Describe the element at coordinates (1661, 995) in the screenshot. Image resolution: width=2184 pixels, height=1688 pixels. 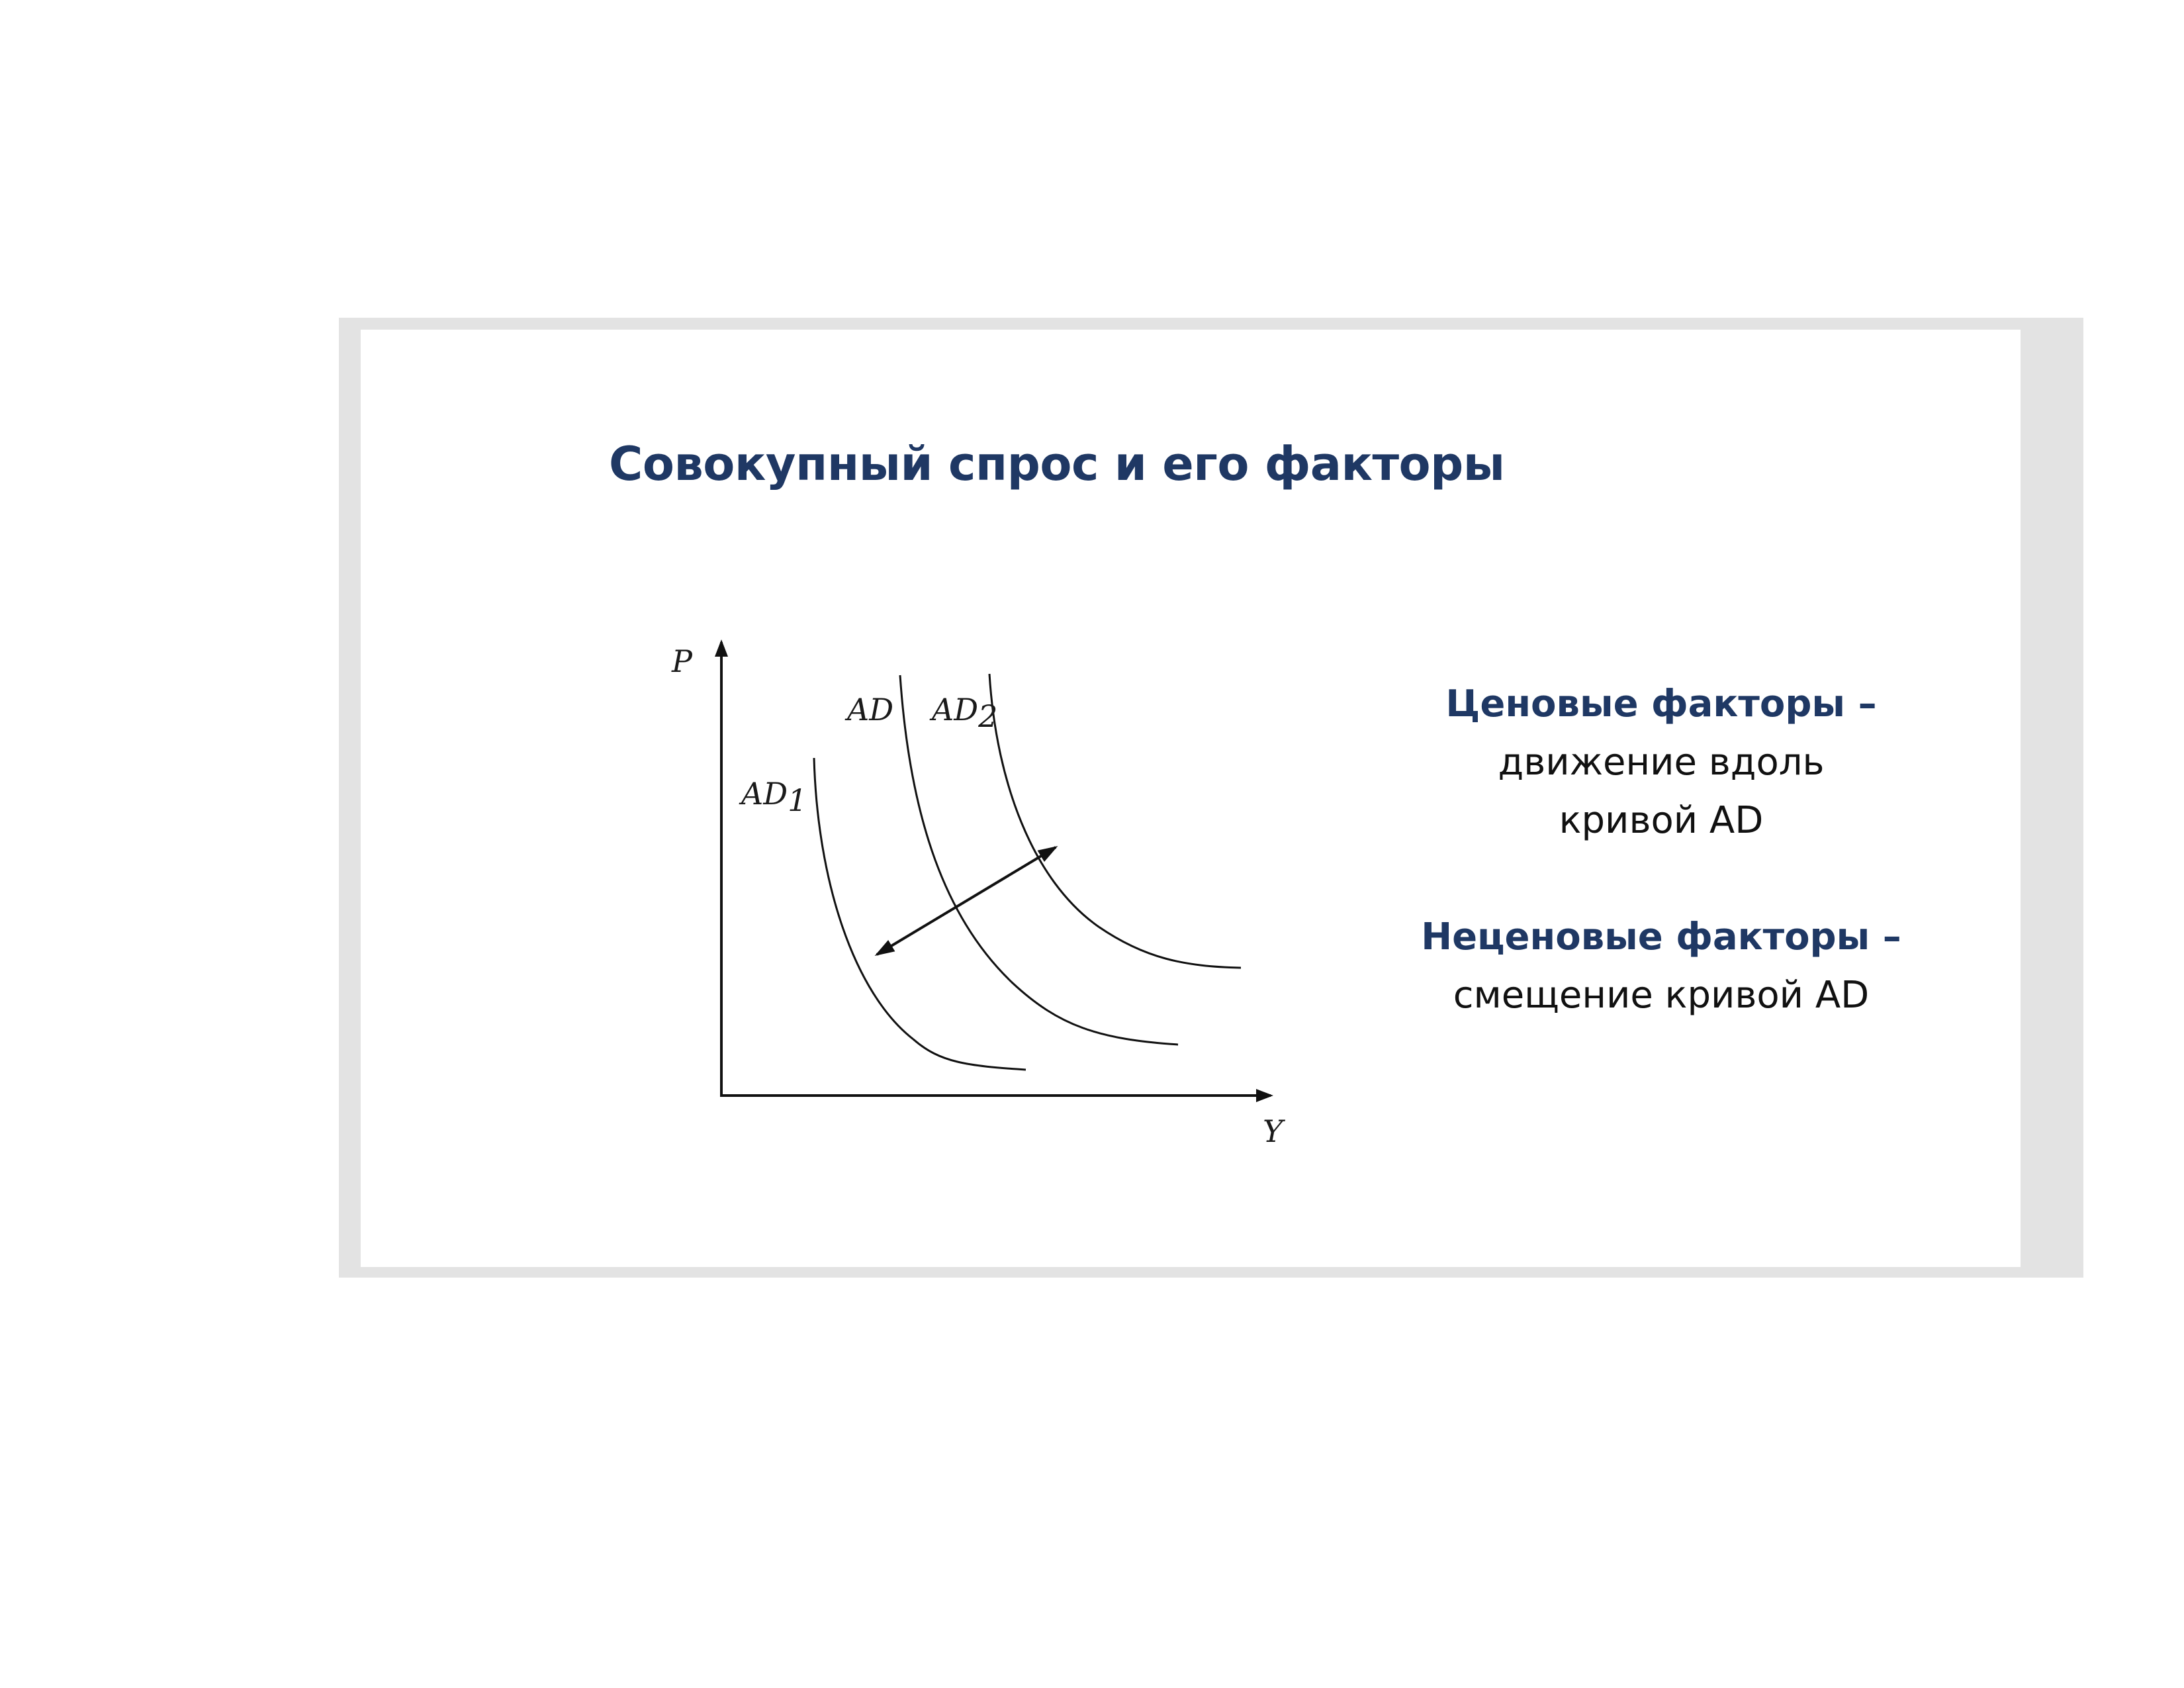
I see `nonprice-factors-description: смещение кривой AD` at that location.